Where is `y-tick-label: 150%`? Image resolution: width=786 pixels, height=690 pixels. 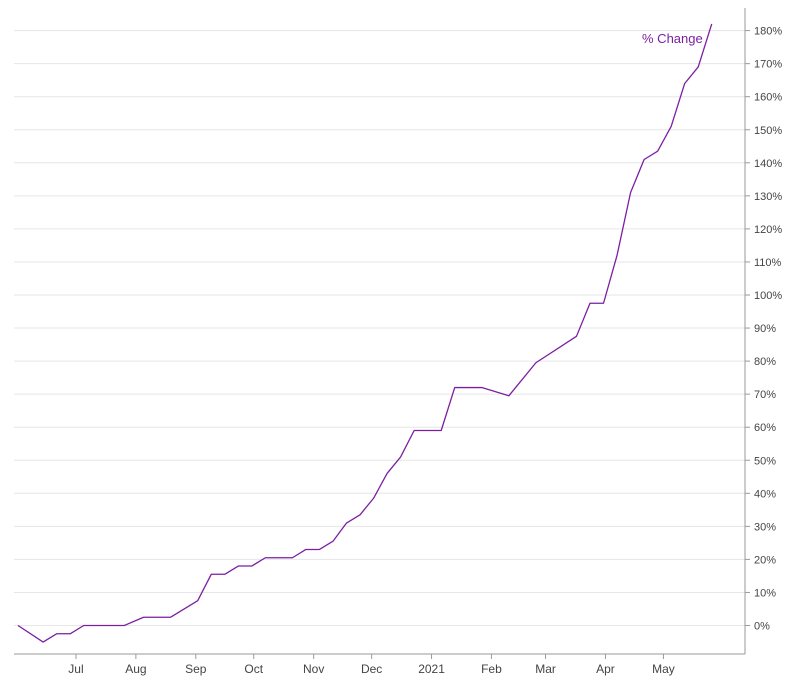
y-tick-label: 150% is located at coordinates (768, 131).